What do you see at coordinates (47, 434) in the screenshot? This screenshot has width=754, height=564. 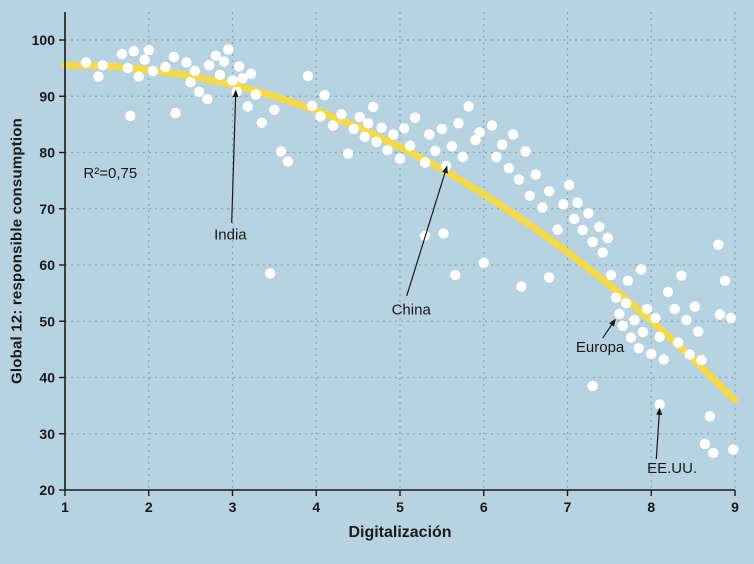 I see `y-tick-label: 30` at bounding box center [47, 434].